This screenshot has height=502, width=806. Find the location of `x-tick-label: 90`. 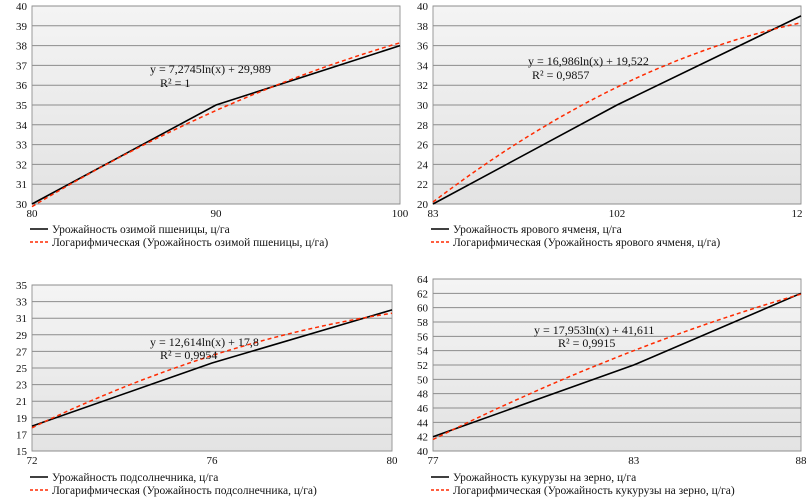

x-tick-label: 90 is located at coordinates (217, 214).